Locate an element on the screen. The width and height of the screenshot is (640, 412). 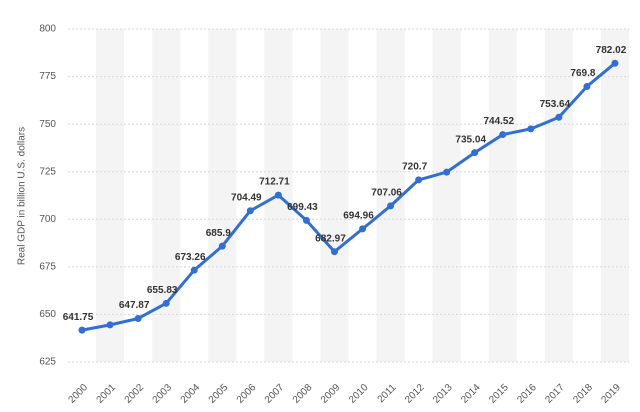
x-tick-label: 2007 is located at coordinates (275, 394).